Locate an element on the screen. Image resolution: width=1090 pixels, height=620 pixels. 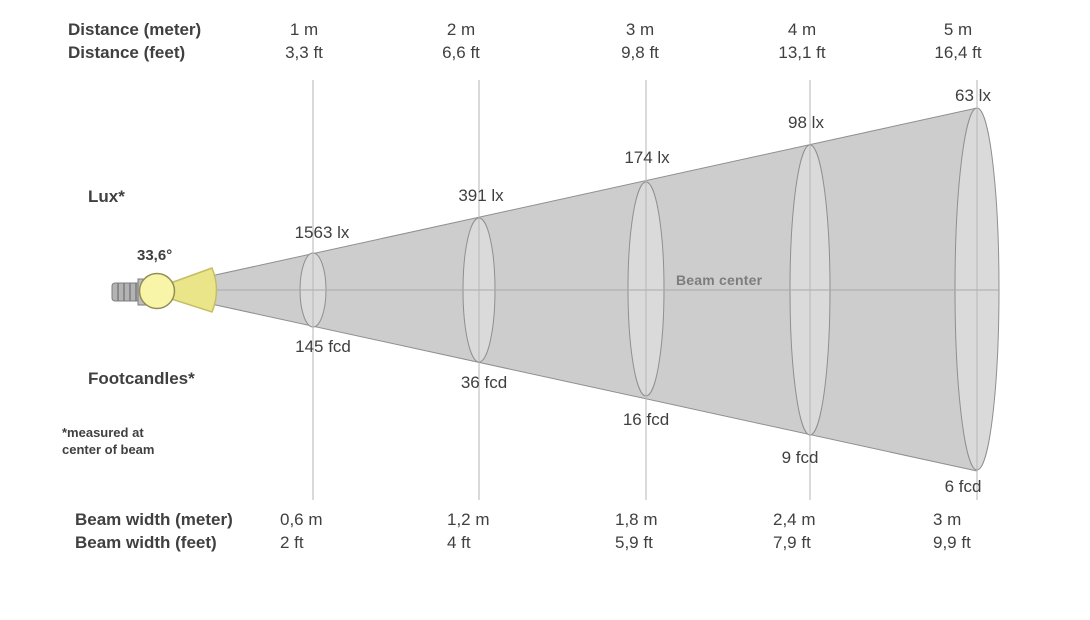
distance-ft-3m: 9,8 ft is located at coordinates (640, 52).